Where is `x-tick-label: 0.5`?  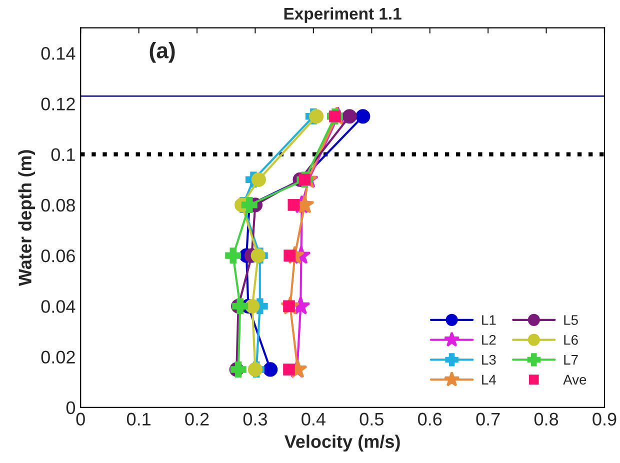
x-tick-label: 0.5 is located at coordinates (372, 419).